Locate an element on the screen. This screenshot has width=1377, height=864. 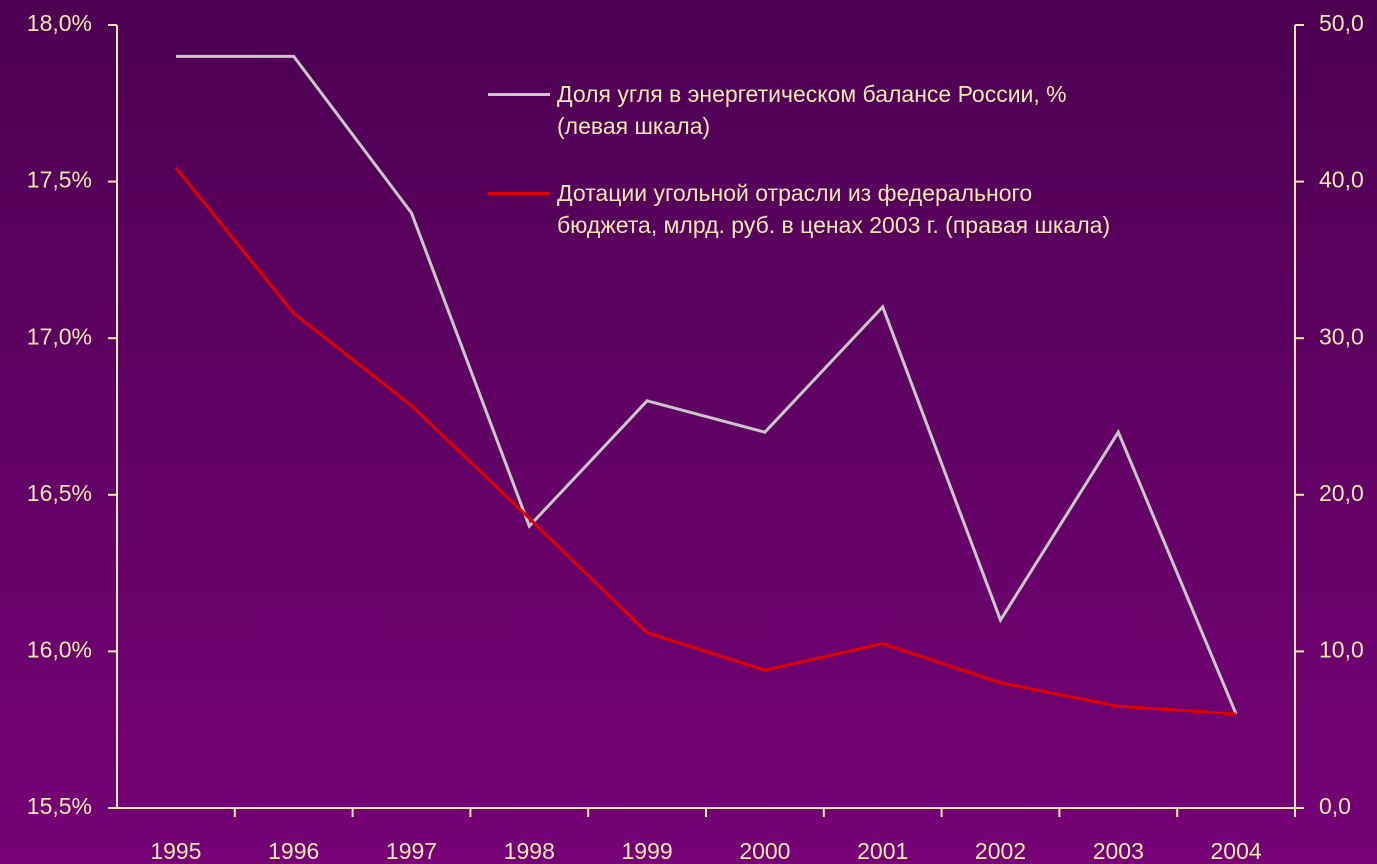
y2-tick-label: 50,0 is located at coordinates (1341, 23).